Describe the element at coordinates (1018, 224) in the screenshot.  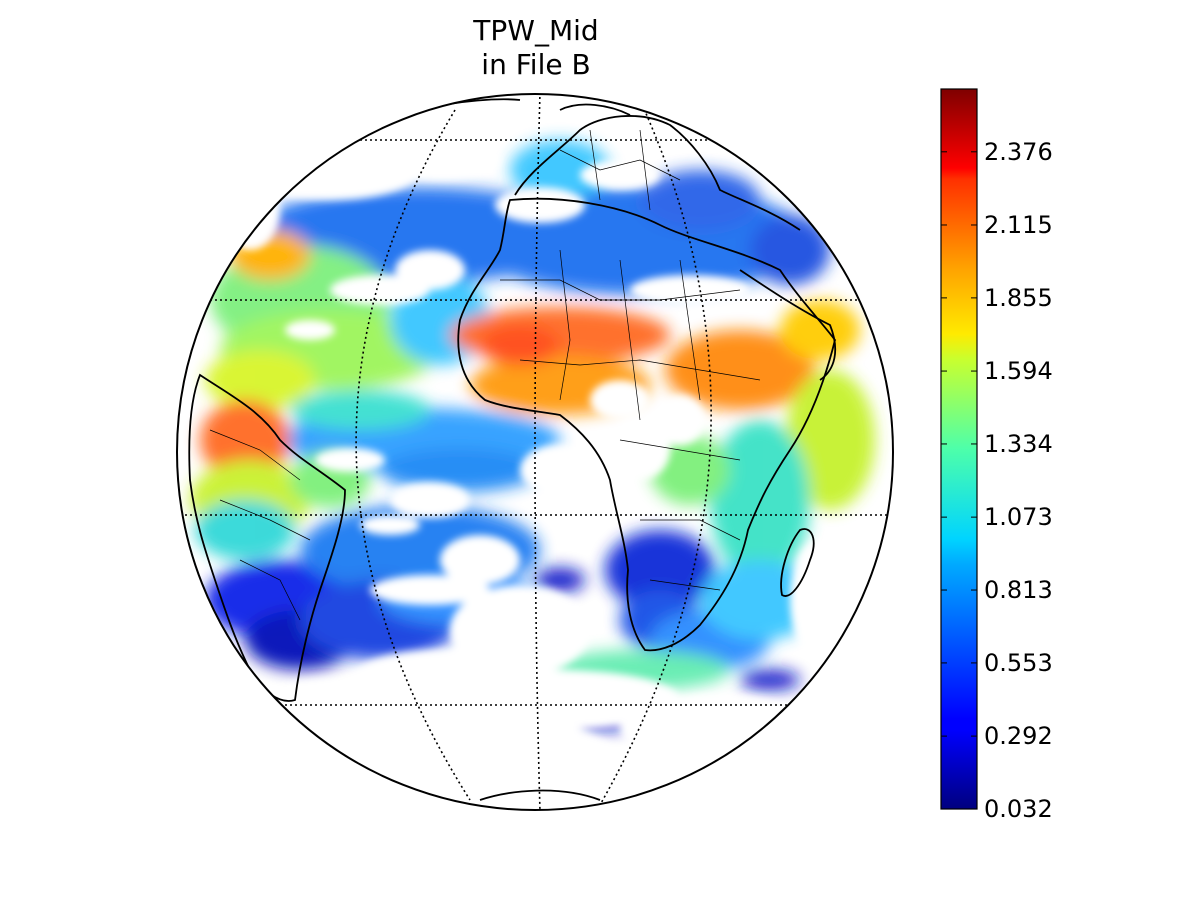
I see `colorbar-tick-label: 2.115` at that location.